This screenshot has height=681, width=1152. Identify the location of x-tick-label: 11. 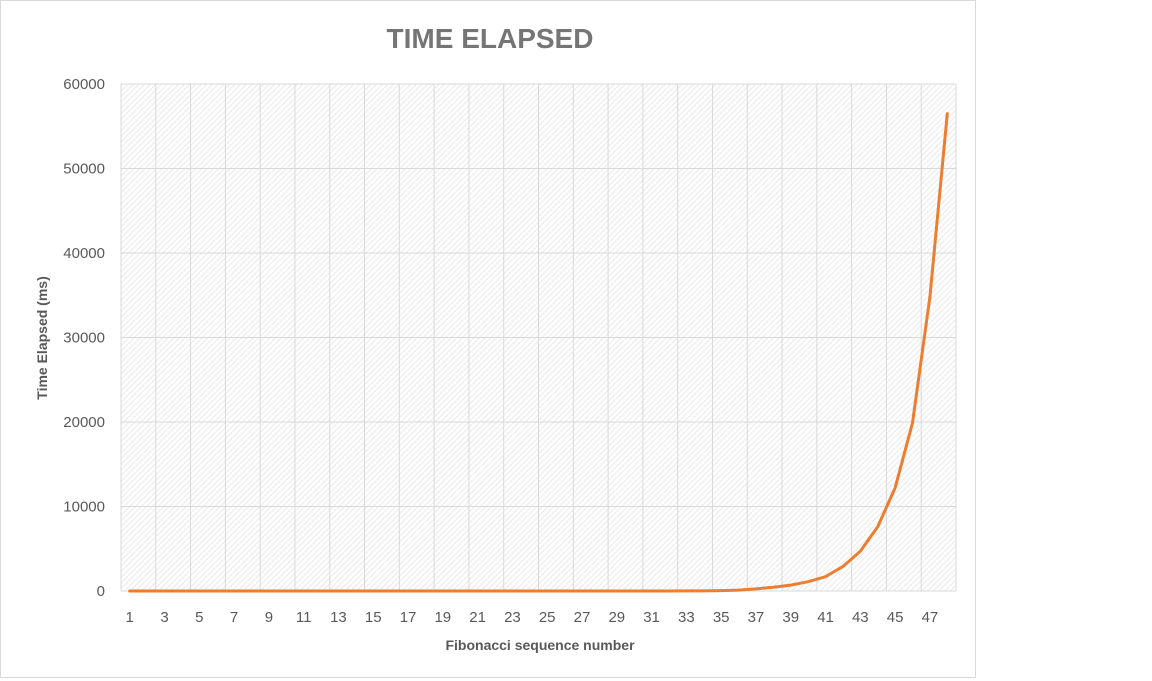
(304, 617).